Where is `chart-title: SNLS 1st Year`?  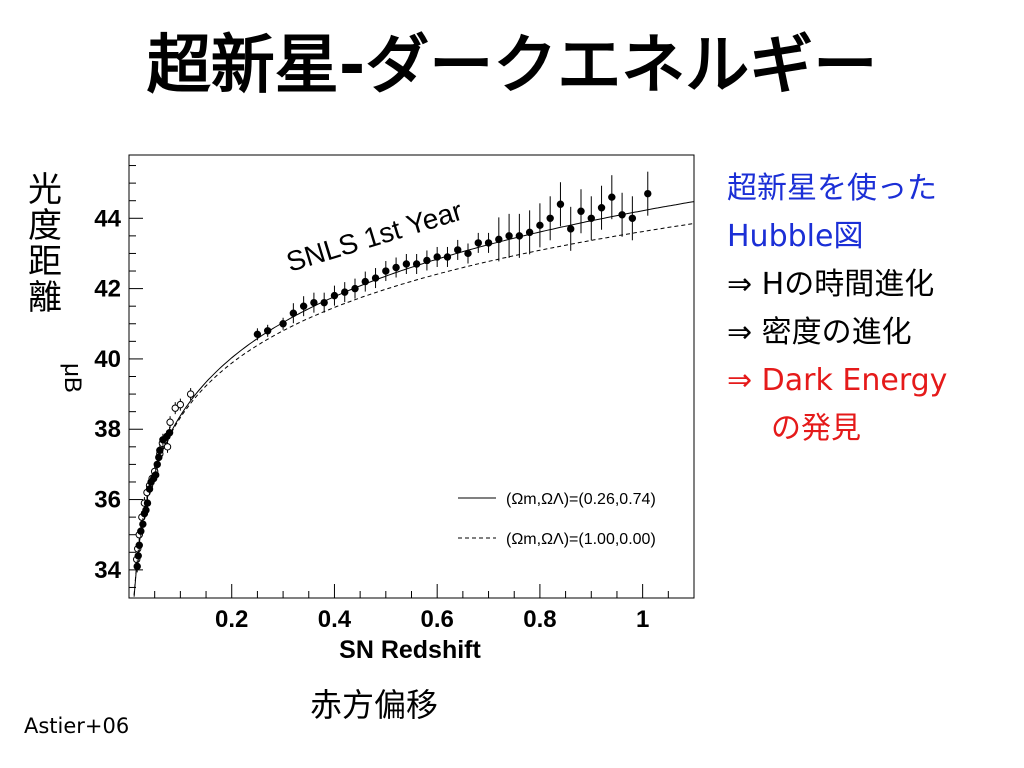 chart-title: SNLS 1st Year is located at coordinates (374, 236).